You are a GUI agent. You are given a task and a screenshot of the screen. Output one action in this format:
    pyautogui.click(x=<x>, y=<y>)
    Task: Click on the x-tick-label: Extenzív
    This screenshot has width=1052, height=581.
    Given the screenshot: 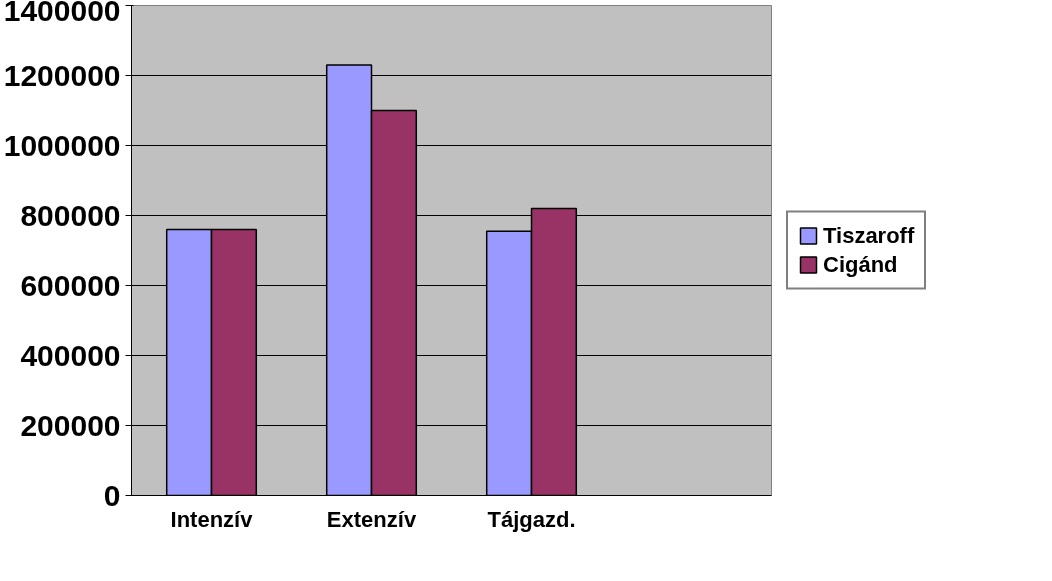 What is the action you would take?
    pyautogui.click(x=371, y=519)
    